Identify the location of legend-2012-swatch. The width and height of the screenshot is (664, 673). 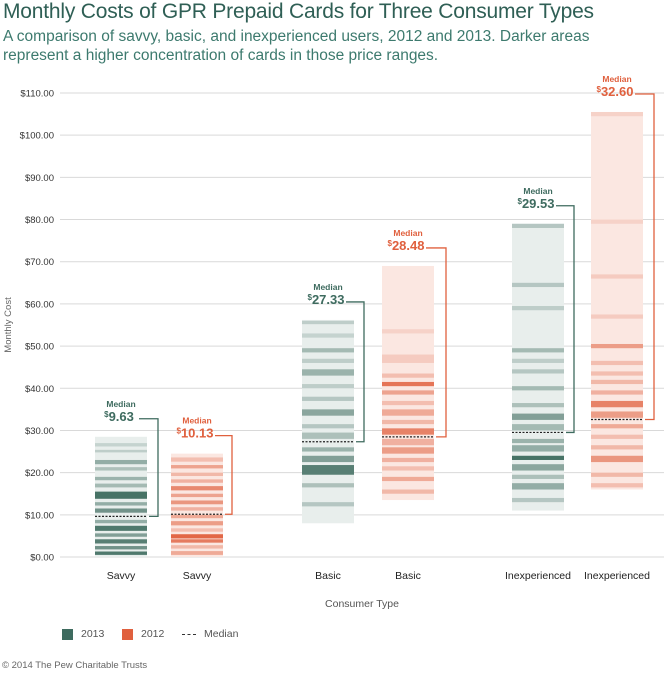
(127, 634).